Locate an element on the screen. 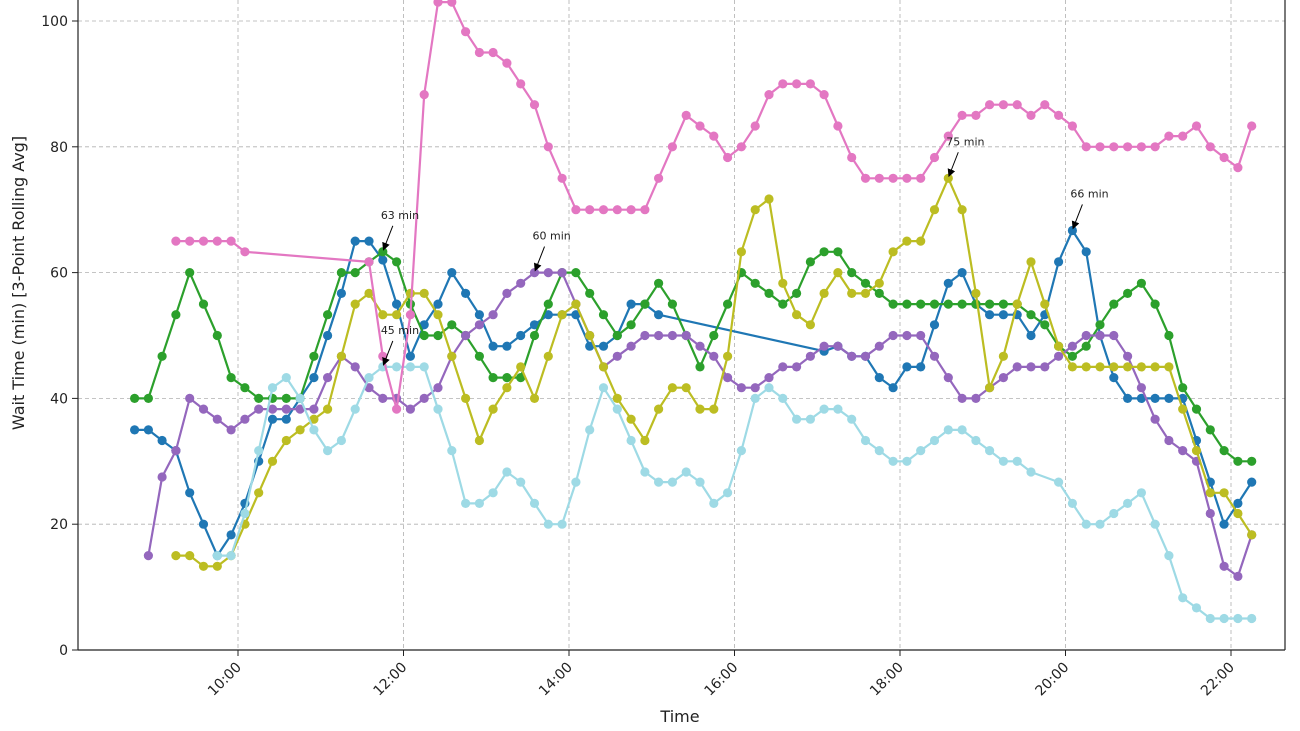 Image resolution: width=1300 pixels, height=731 pixels. x-tick-label: 14:00 is located at coordinates (556, 680).